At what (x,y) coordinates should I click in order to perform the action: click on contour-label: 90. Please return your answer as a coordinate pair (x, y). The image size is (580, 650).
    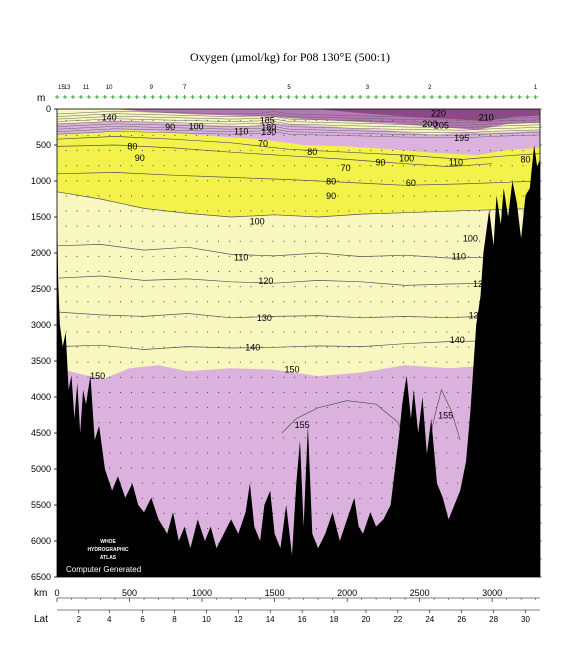
    Looking at the image, I should click on (380, 162).